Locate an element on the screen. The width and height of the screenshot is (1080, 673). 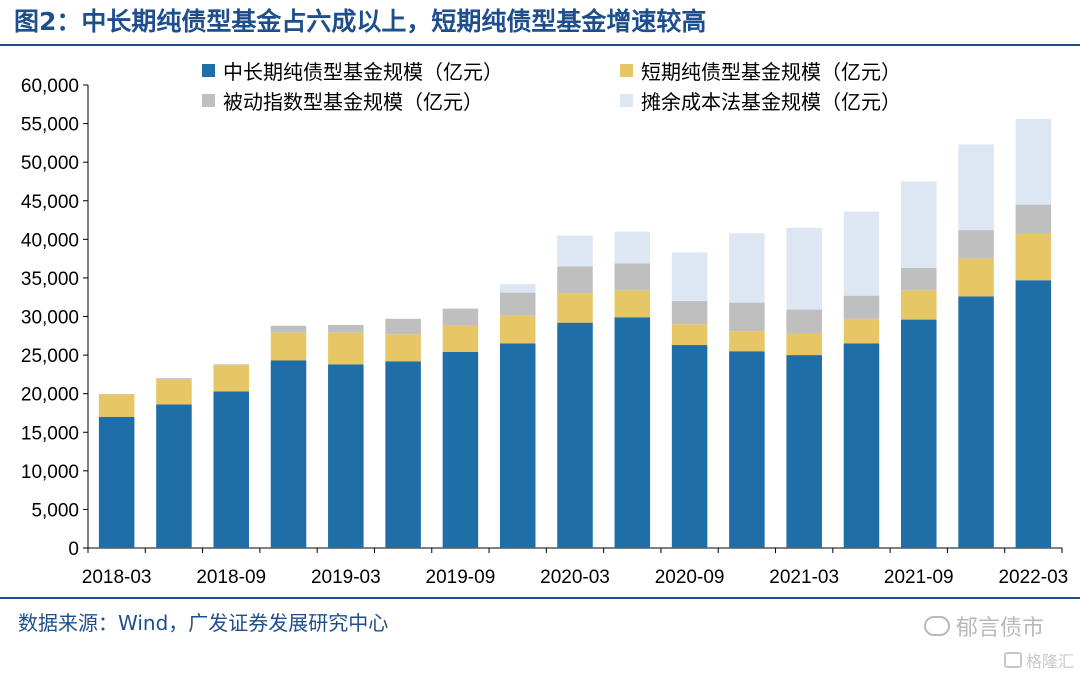
x-tick-label: 2019-09 is located at coordinates (461, 577).